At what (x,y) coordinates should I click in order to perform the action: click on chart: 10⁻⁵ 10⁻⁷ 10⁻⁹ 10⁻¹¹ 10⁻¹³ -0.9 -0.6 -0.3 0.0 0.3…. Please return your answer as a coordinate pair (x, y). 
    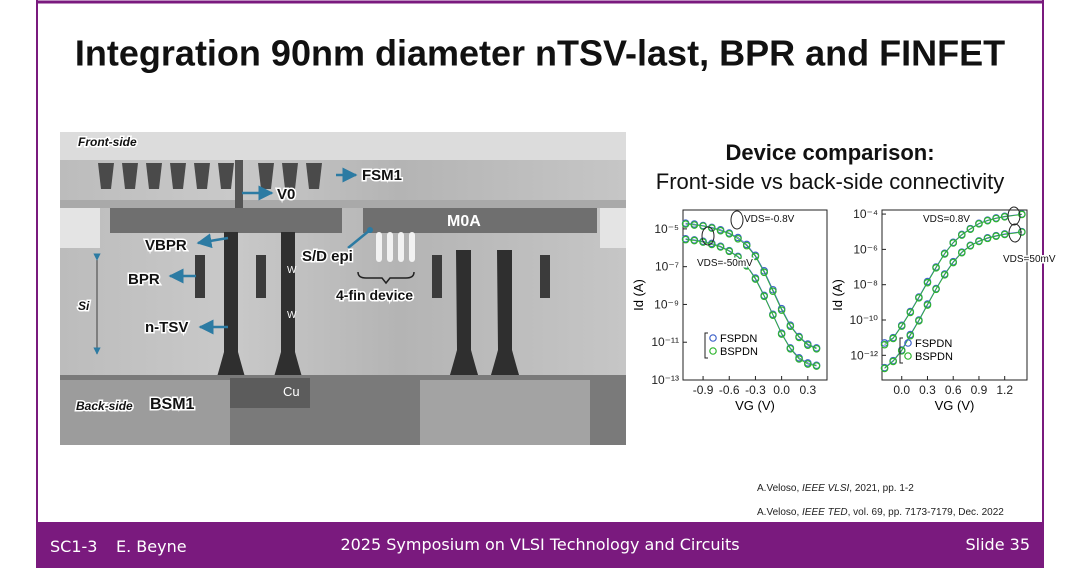
    Looking at the image, I should click on (729, 311).